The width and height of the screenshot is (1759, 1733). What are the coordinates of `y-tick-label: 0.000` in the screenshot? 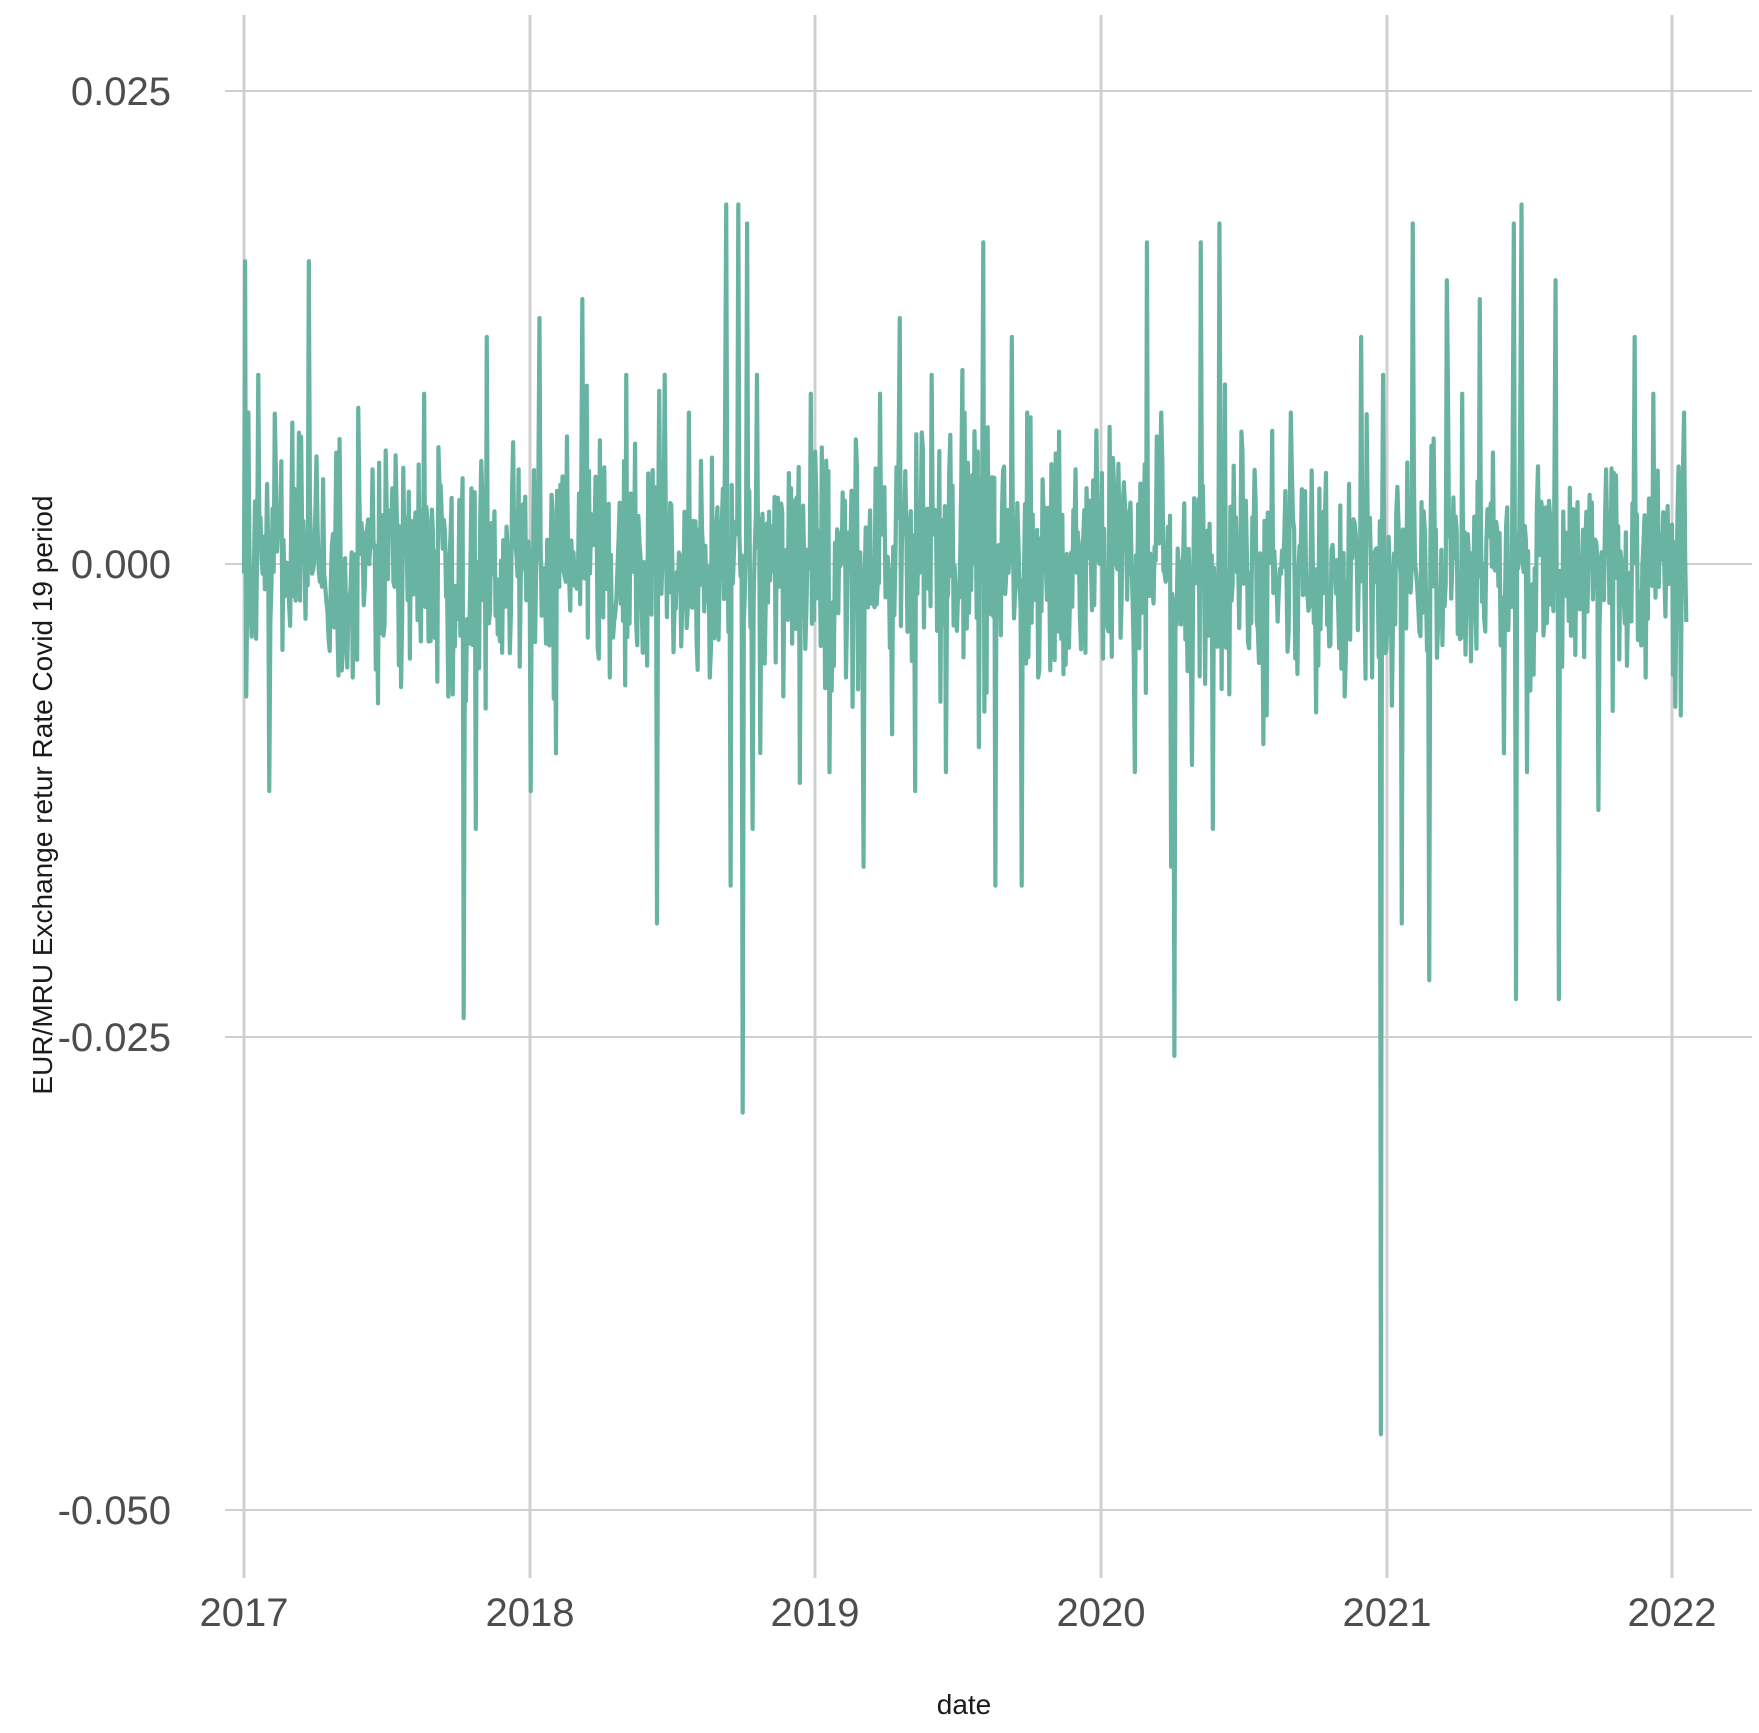 It's located at (121, 565).